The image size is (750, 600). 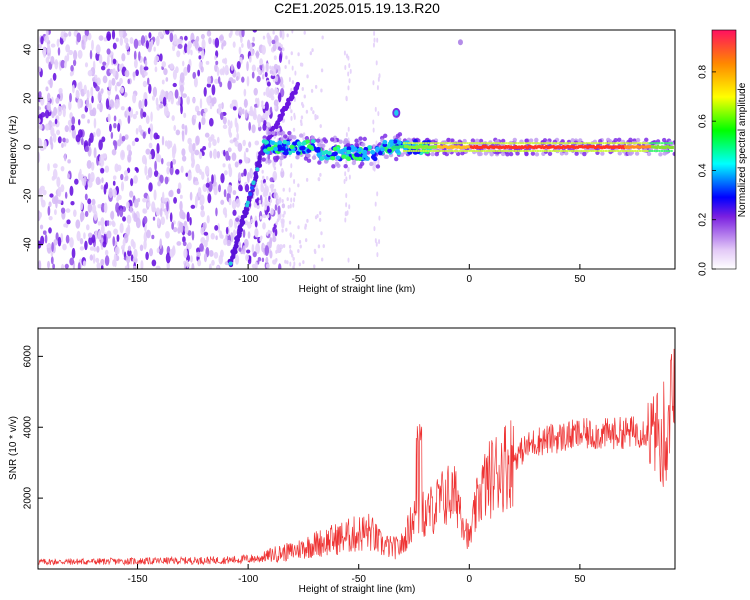 What do you see at coordinates (28, 195) in the screenshot?
I see `spectrogram-y-tick-label: -20` at bounding box center [28, 195].